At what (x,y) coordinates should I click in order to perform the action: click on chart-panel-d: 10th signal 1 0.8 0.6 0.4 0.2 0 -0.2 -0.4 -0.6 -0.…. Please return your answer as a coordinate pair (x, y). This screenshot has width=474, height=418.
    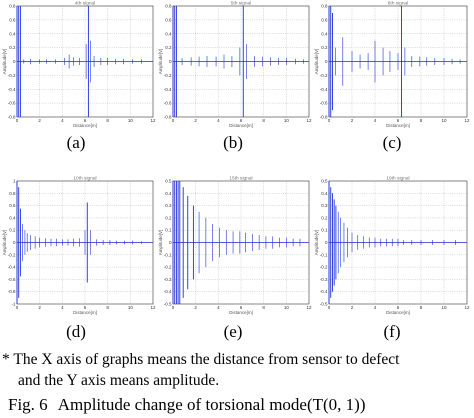
    Looking at the image, I should click on (79, 246).